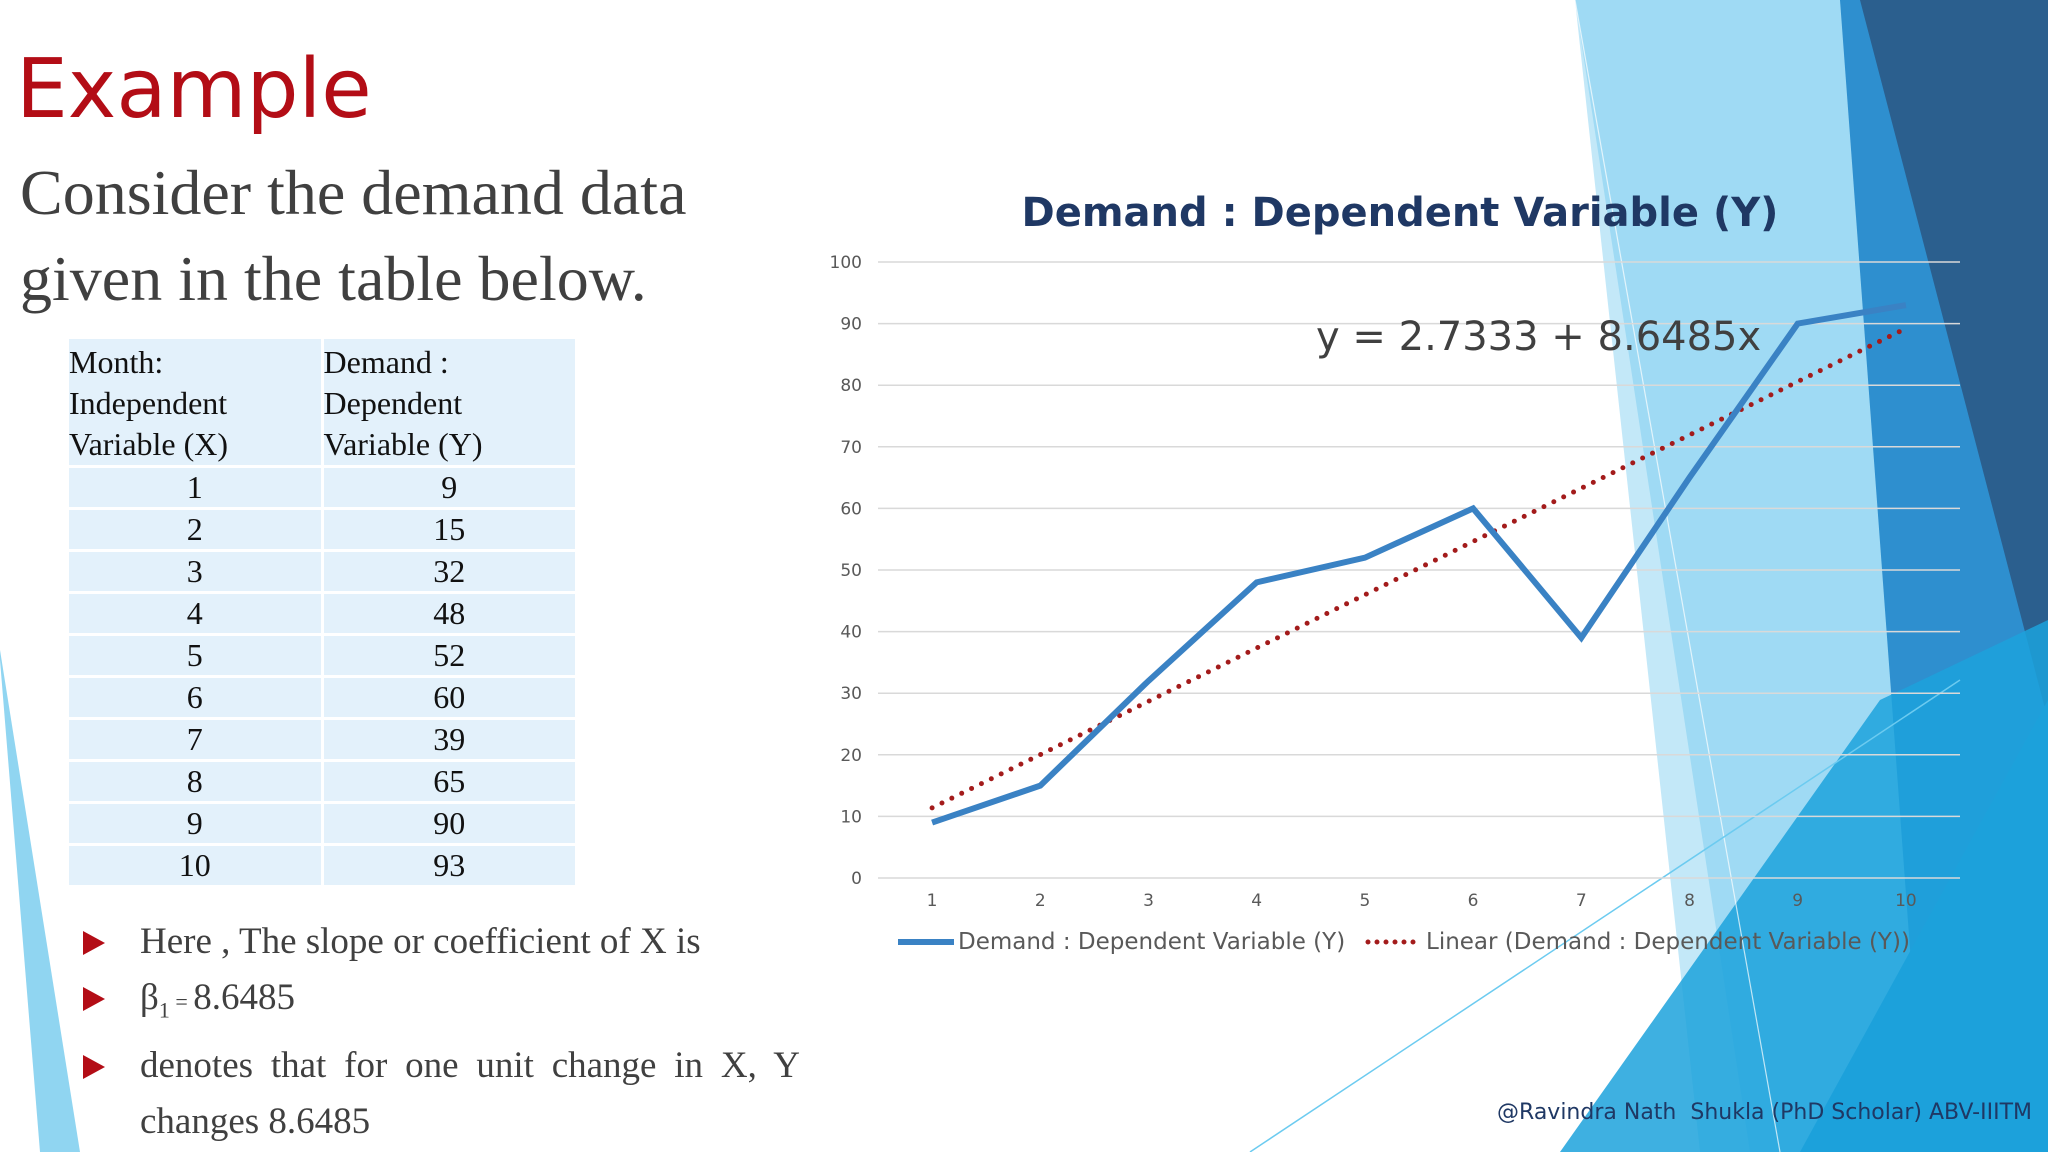 This screenshot has height=1152, width=2048. I want to click on cell-month: 10, so click(195, 865).